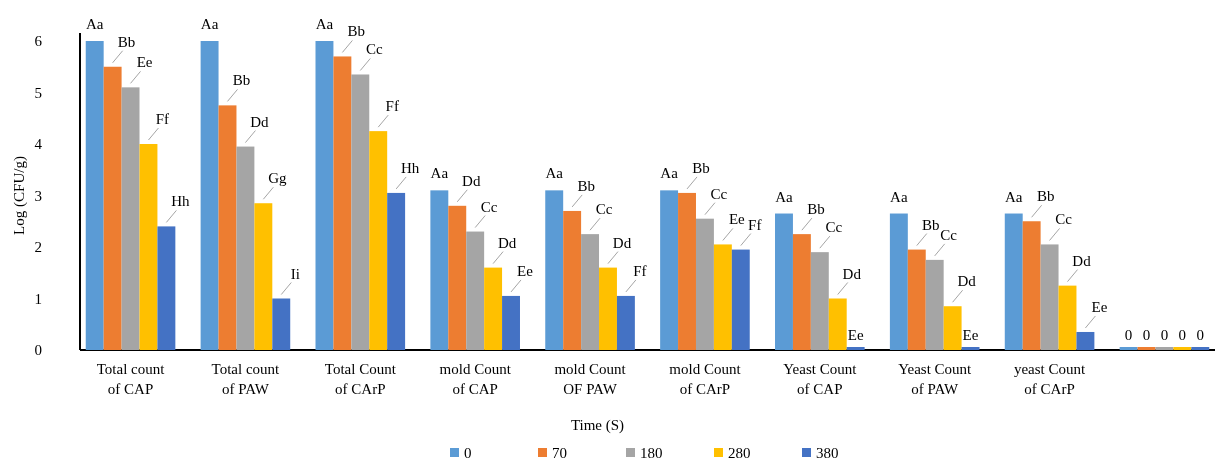 This screenshot has width=1219, height=468. What do you see at coordinates (278, 178) in the screenshot?
I see `data-label: Gg` at bounding box center [278, 178].